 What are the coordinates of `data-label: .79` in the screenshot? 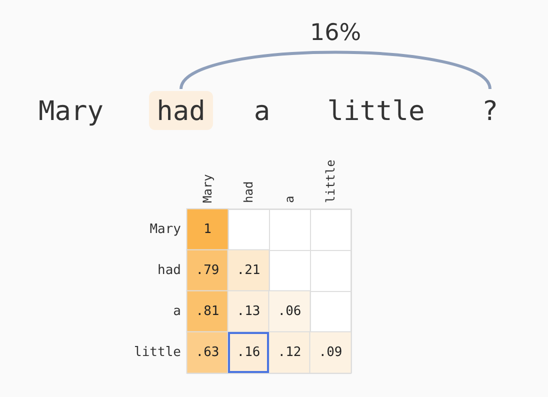 It's located at (208, 270).